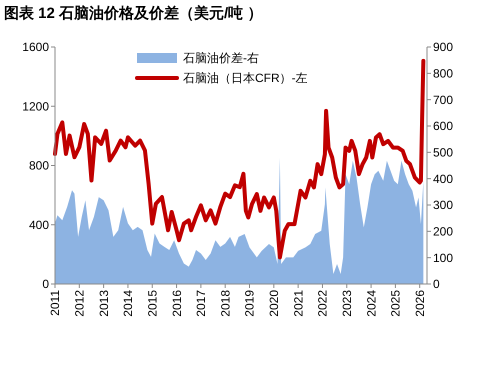 The image size is (491, 375). What do you see at coordinates (177, 303) in the screenshot?
I see `x-tick-label: 2016` at bounding box center [177, 303].